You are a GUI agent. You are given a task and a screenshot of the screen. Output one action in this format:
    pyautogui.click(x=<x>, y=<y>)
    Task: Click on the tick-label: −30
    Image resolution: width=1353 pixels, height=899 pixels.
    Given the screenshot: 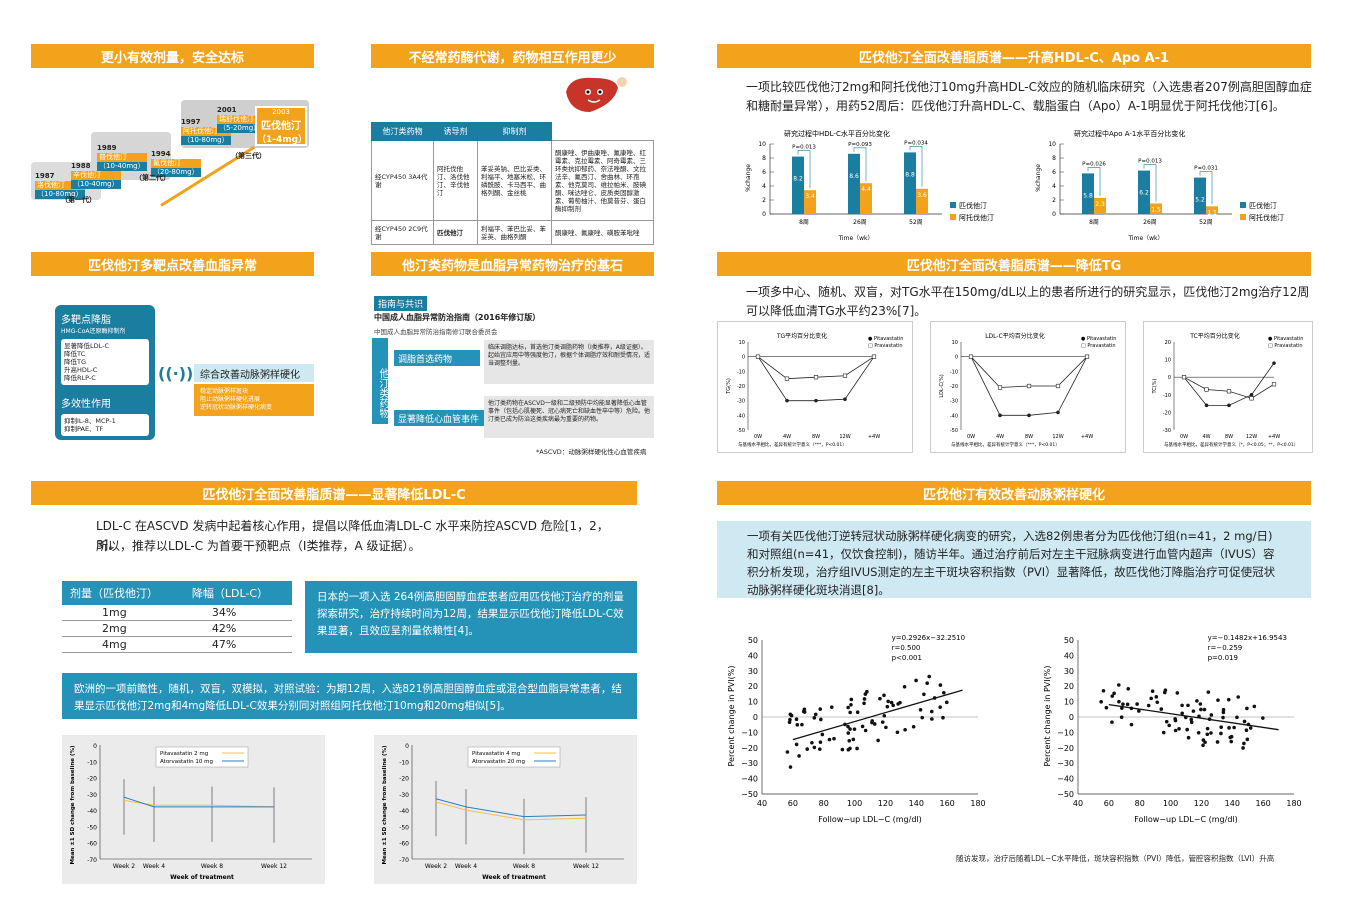 What is the action you would take?
    pyautogui.click(x=749, y=763)
    